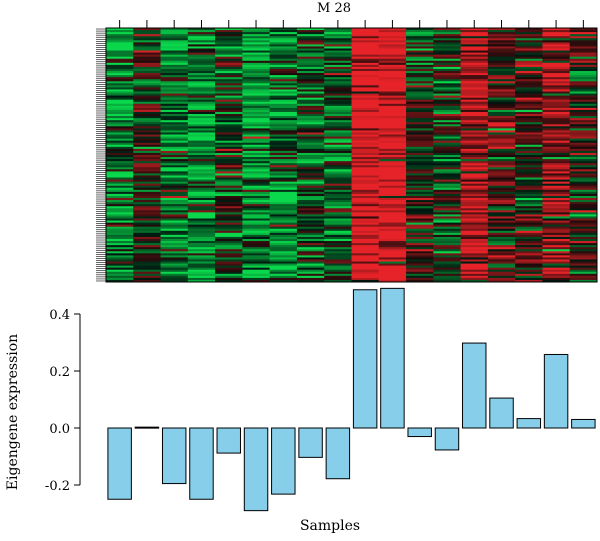 This screenshot has width=600, height=541. What do you see at coordinates (62, 401) in the screenshot?
I see `y-axis-ticks: 0.40.20.0-0.2` at bounding box center [62, 401].